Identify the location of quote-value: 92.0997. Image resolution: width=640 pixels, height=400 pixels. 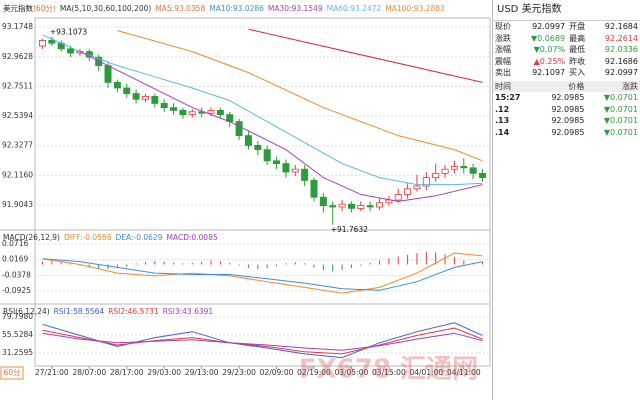
(621, 73).